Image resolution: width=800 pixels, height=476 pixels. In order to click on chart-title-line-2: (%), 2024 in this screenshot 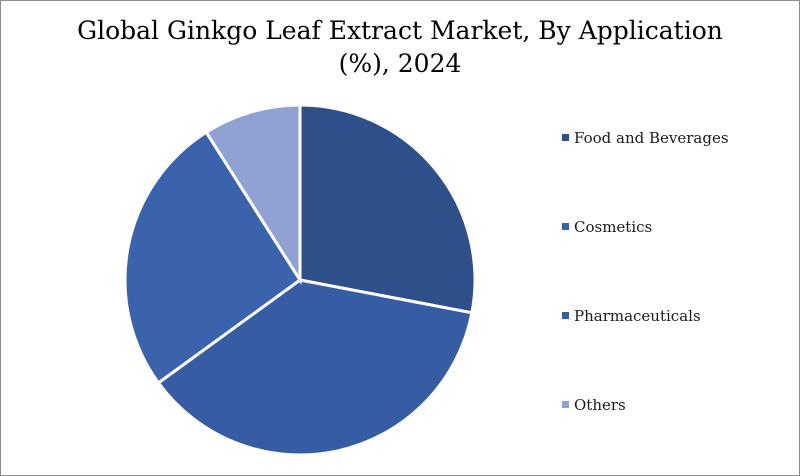, I will do `click(400, 63)`.